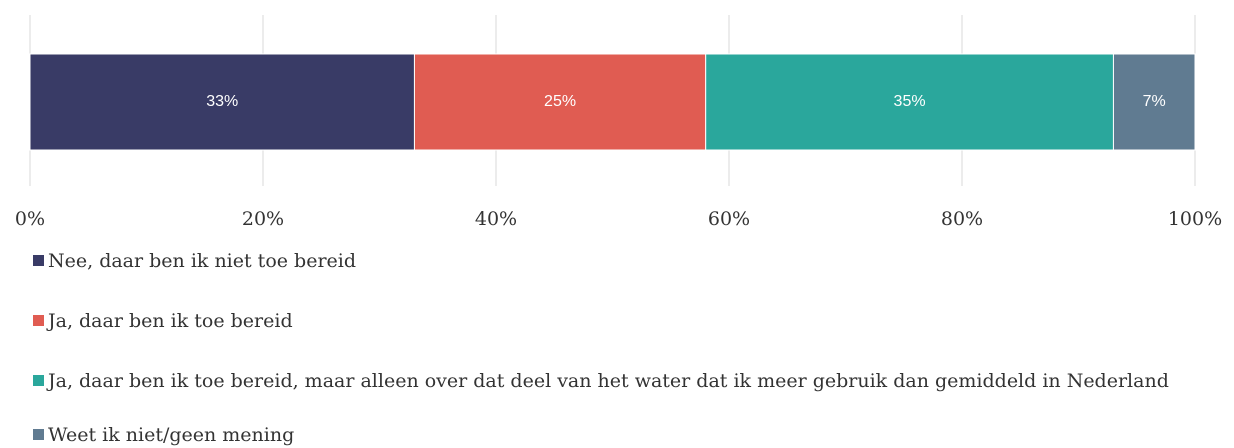 This screenshot has width=1234, height=448. Describe the element at coordinates (496, 219) in the screenshot. I see `x-tick-label: 40%` at that location.